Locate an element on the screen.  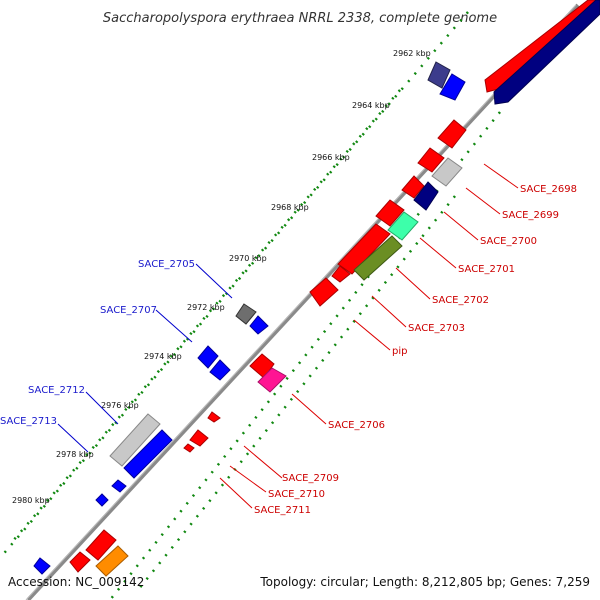
gene-label-sace-2702: SACE_2702 is located at coordinates (460, 300).